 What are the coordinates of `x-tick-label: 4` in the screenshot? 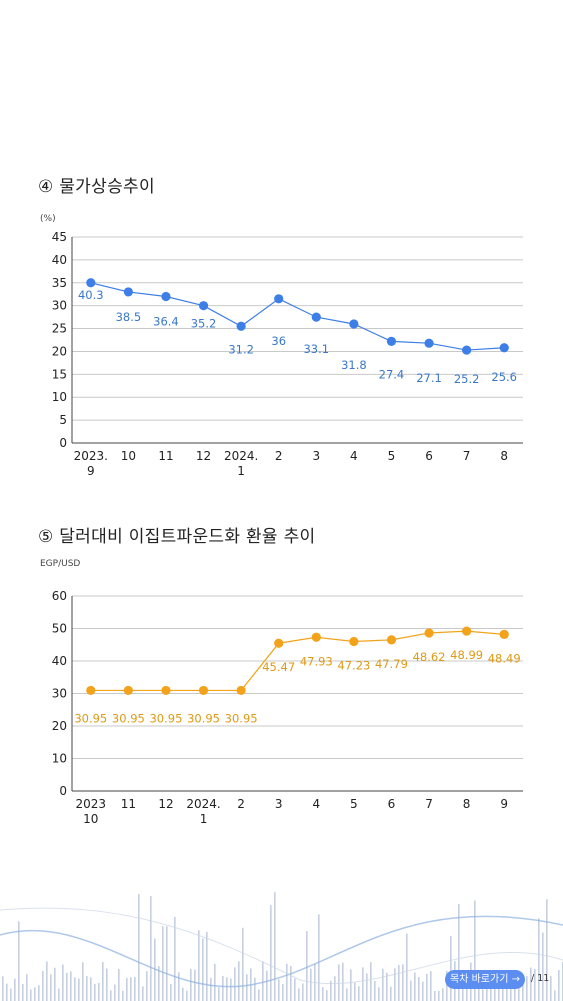 It's located at (316, 804).